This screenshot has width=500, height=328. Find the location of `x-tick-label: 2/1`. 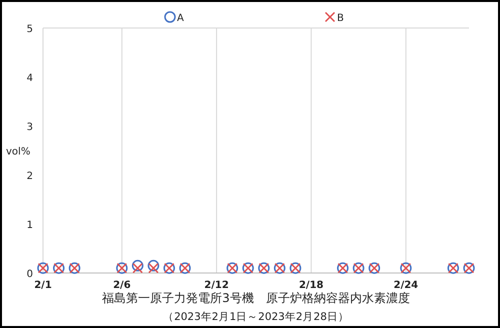

x-tick-label: 2/1 is located at coordinates (43, 285).